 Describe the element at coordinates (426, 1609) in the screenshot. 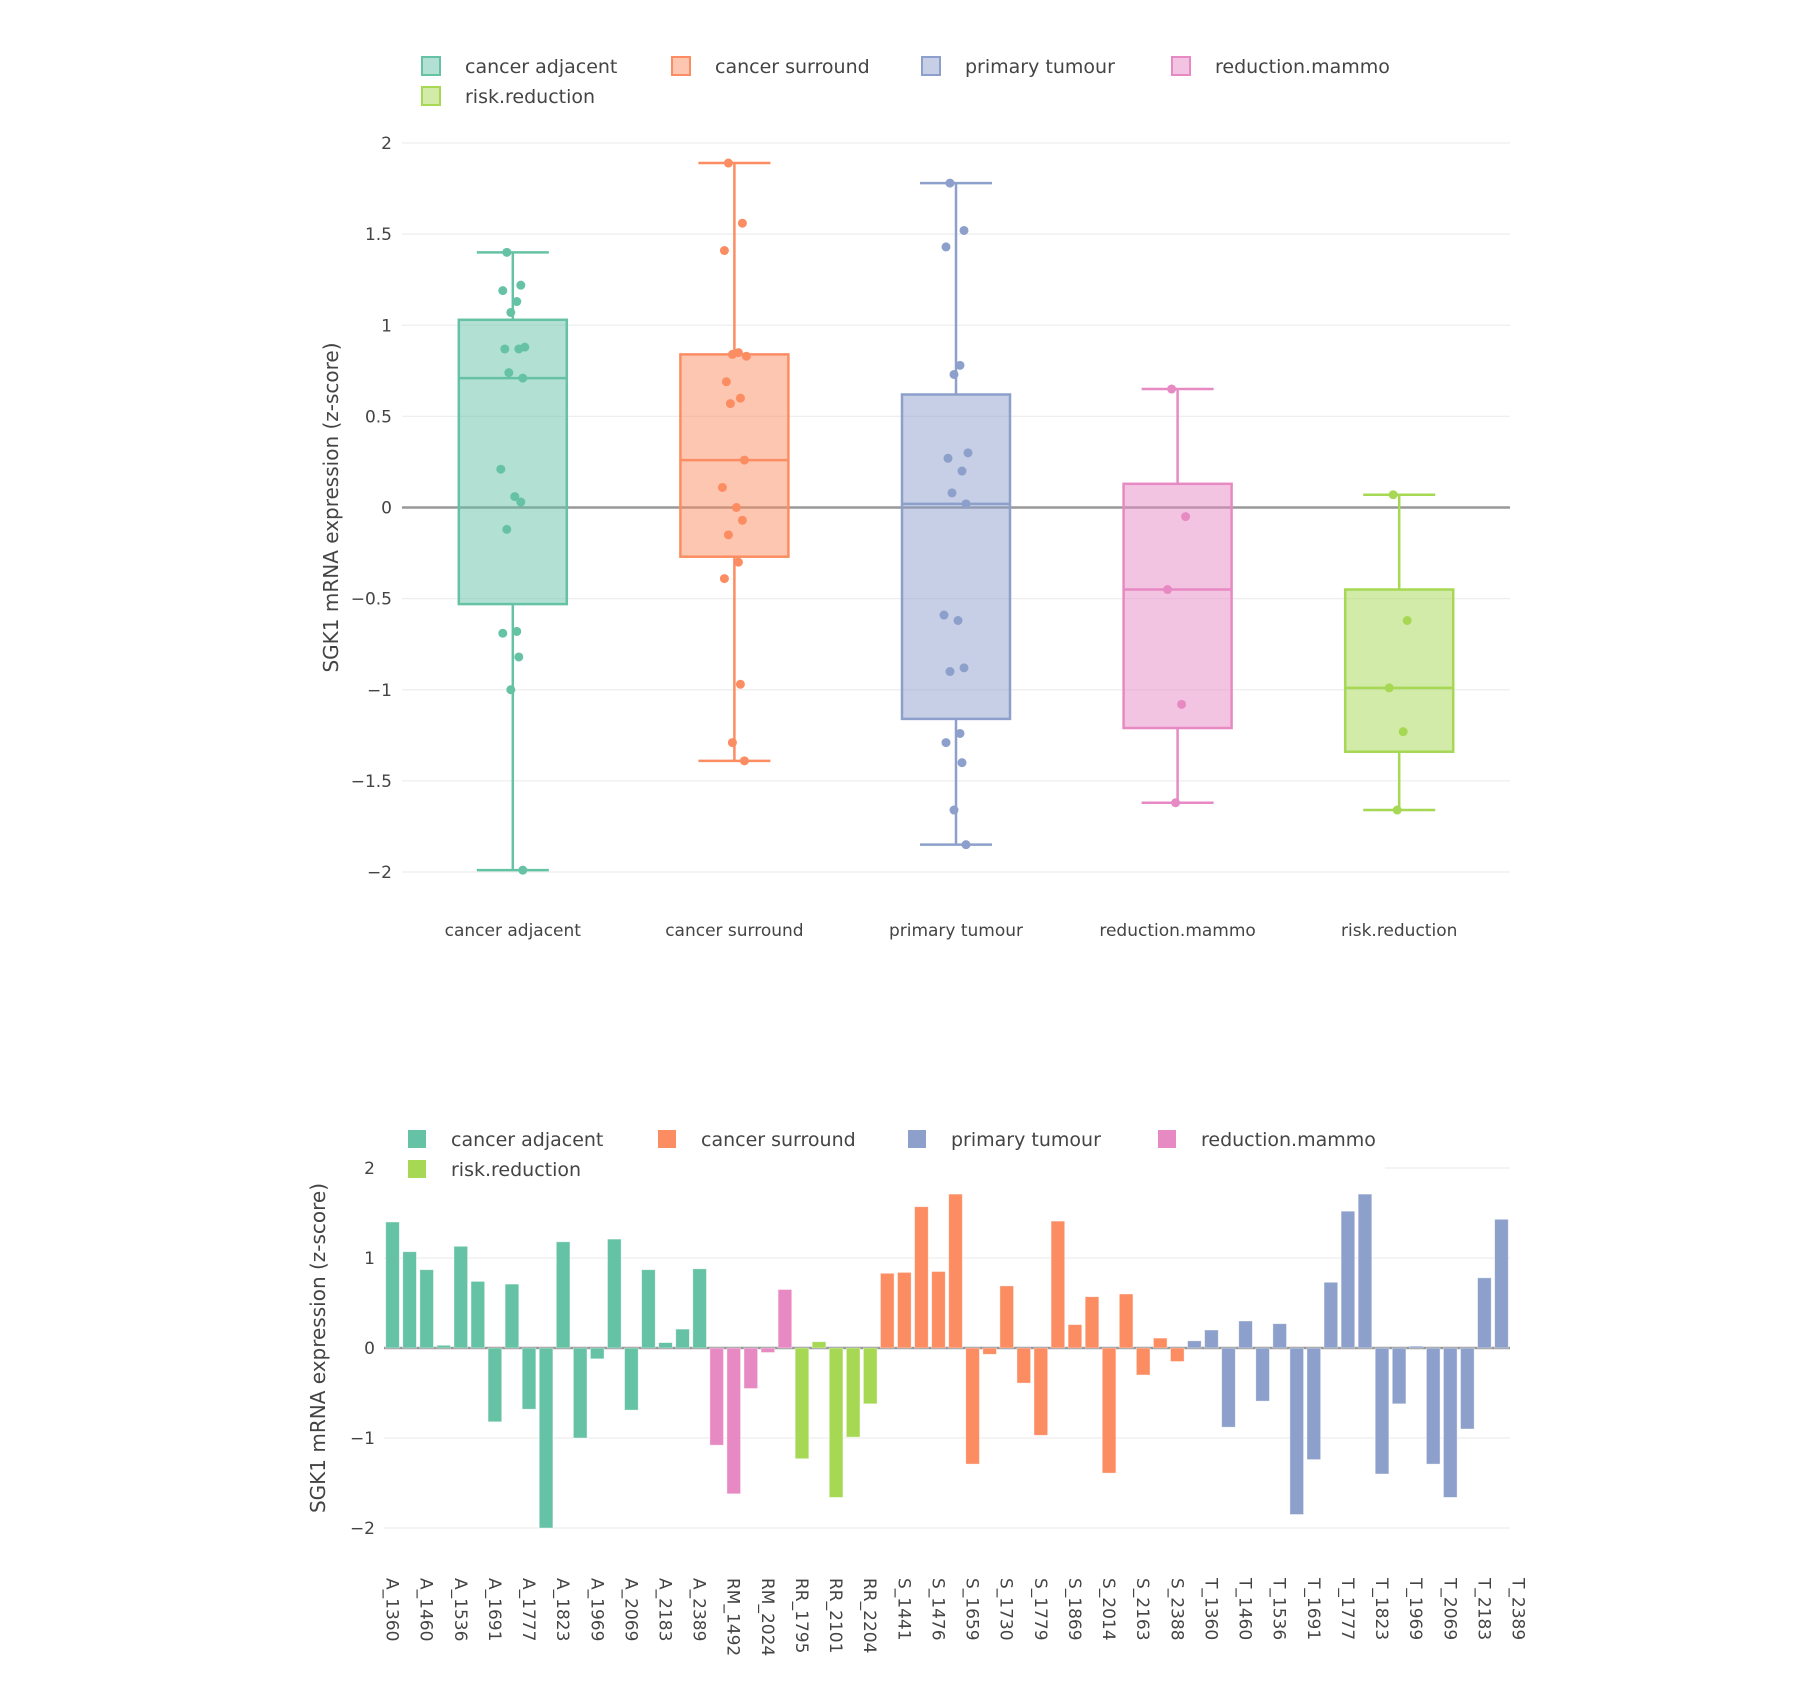

I see `x-tick-label: A_1460` at that location.